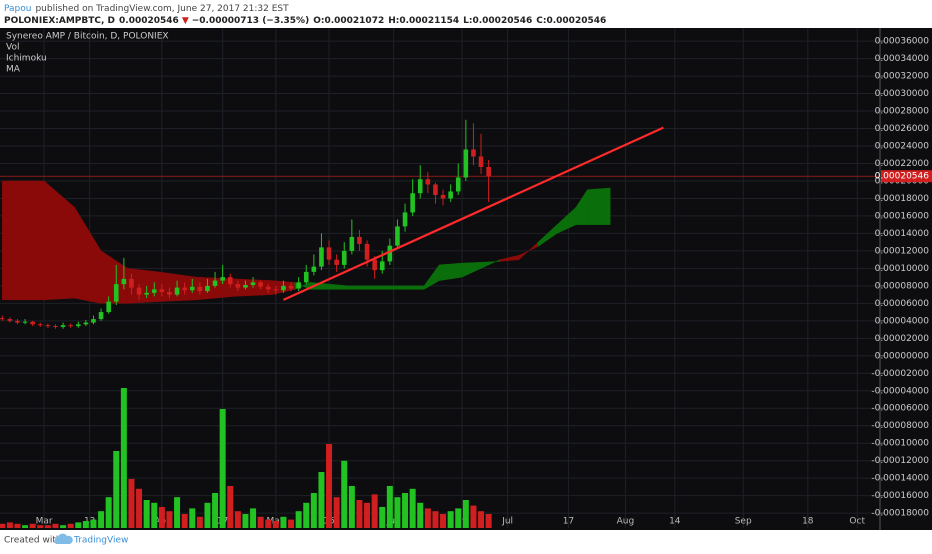 The image size is (932, 554). What do you see at coordinates (857, 522) in the screenshot?
I see `x-tick-label: Oct` at bounding box center [857, 522].